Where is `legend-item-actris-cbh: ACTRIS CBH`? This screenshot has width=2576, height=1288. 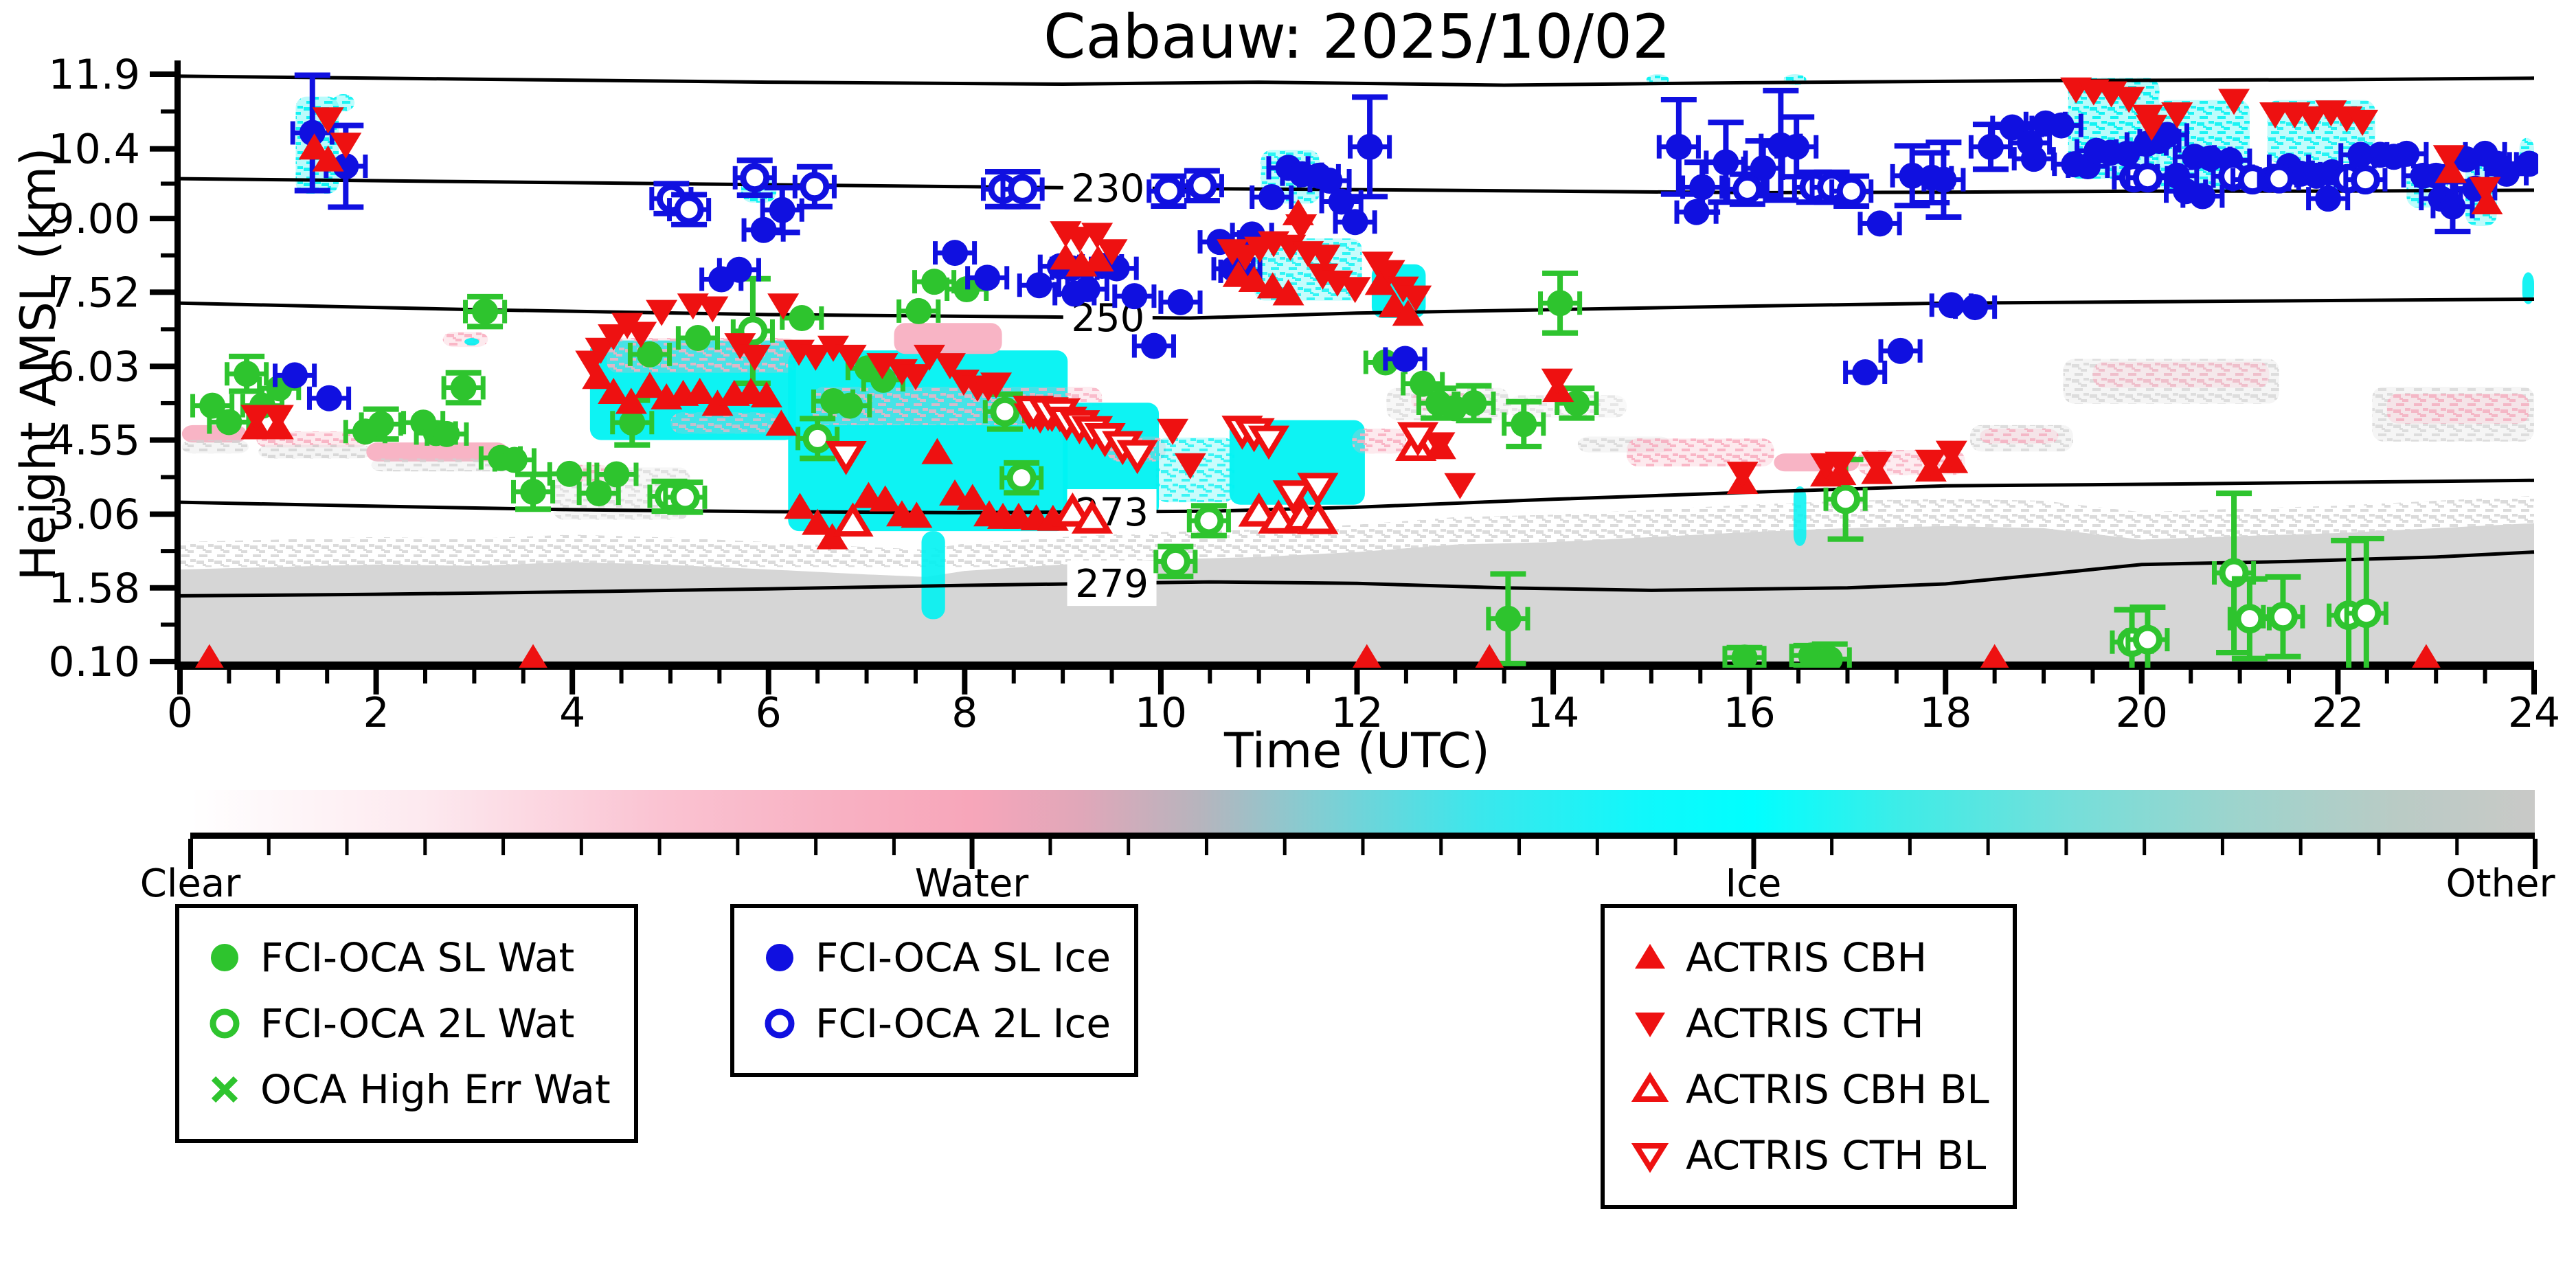 legend-item-actris-cbh: ACTRIS CBH is located at coordinates (1808, 958).